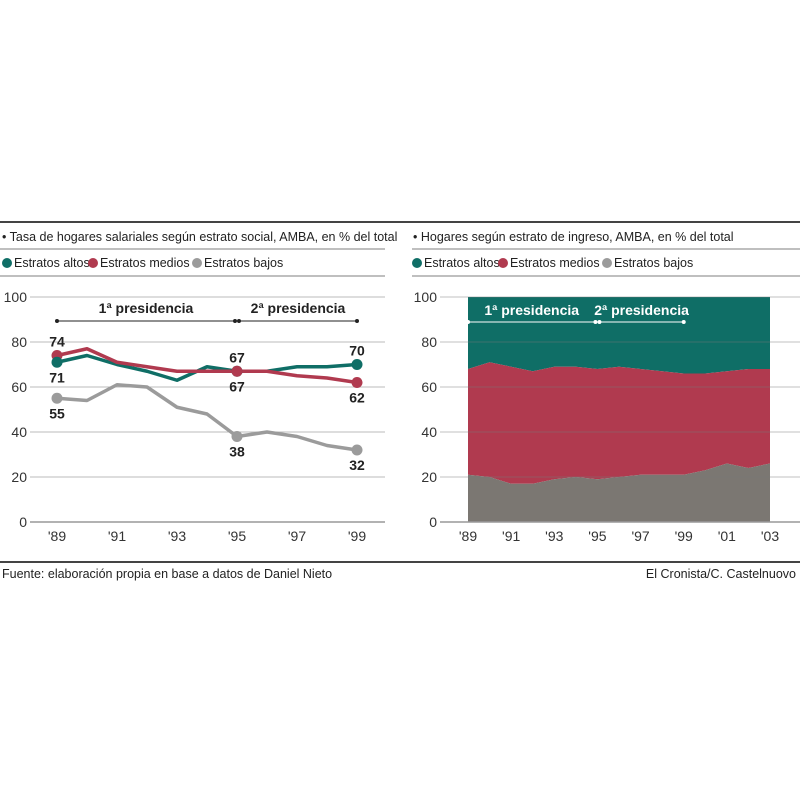  What do you see at coordinates (653, 263) in the screenshot?
I see `right-legend-label-2: Estratos bajos` at bounding box center [653, 263].